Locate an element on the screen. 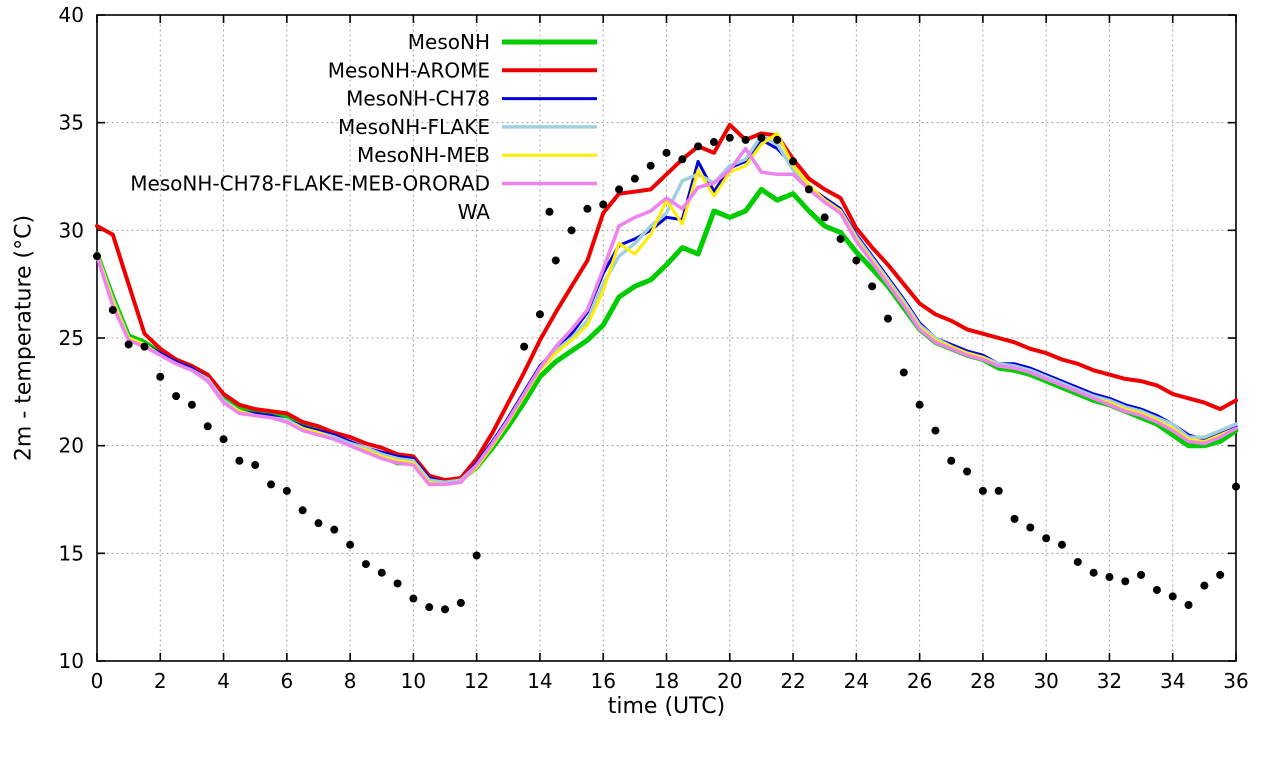 Image resolution: width=1280 pixels, height=760 pixels. legend-label-MesoNH-MEB: MesoNH-MEB is located at coordinates (423, 155).